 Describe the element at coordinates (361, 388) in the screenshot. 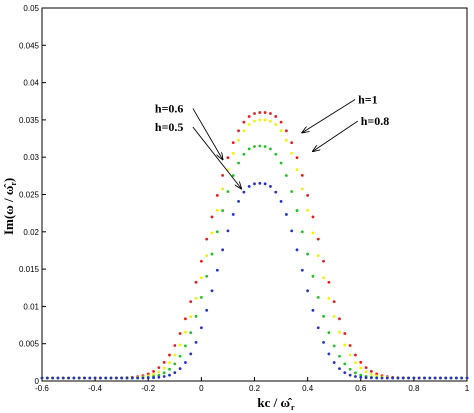

I see `x-tick-label: 0.6` at that location.